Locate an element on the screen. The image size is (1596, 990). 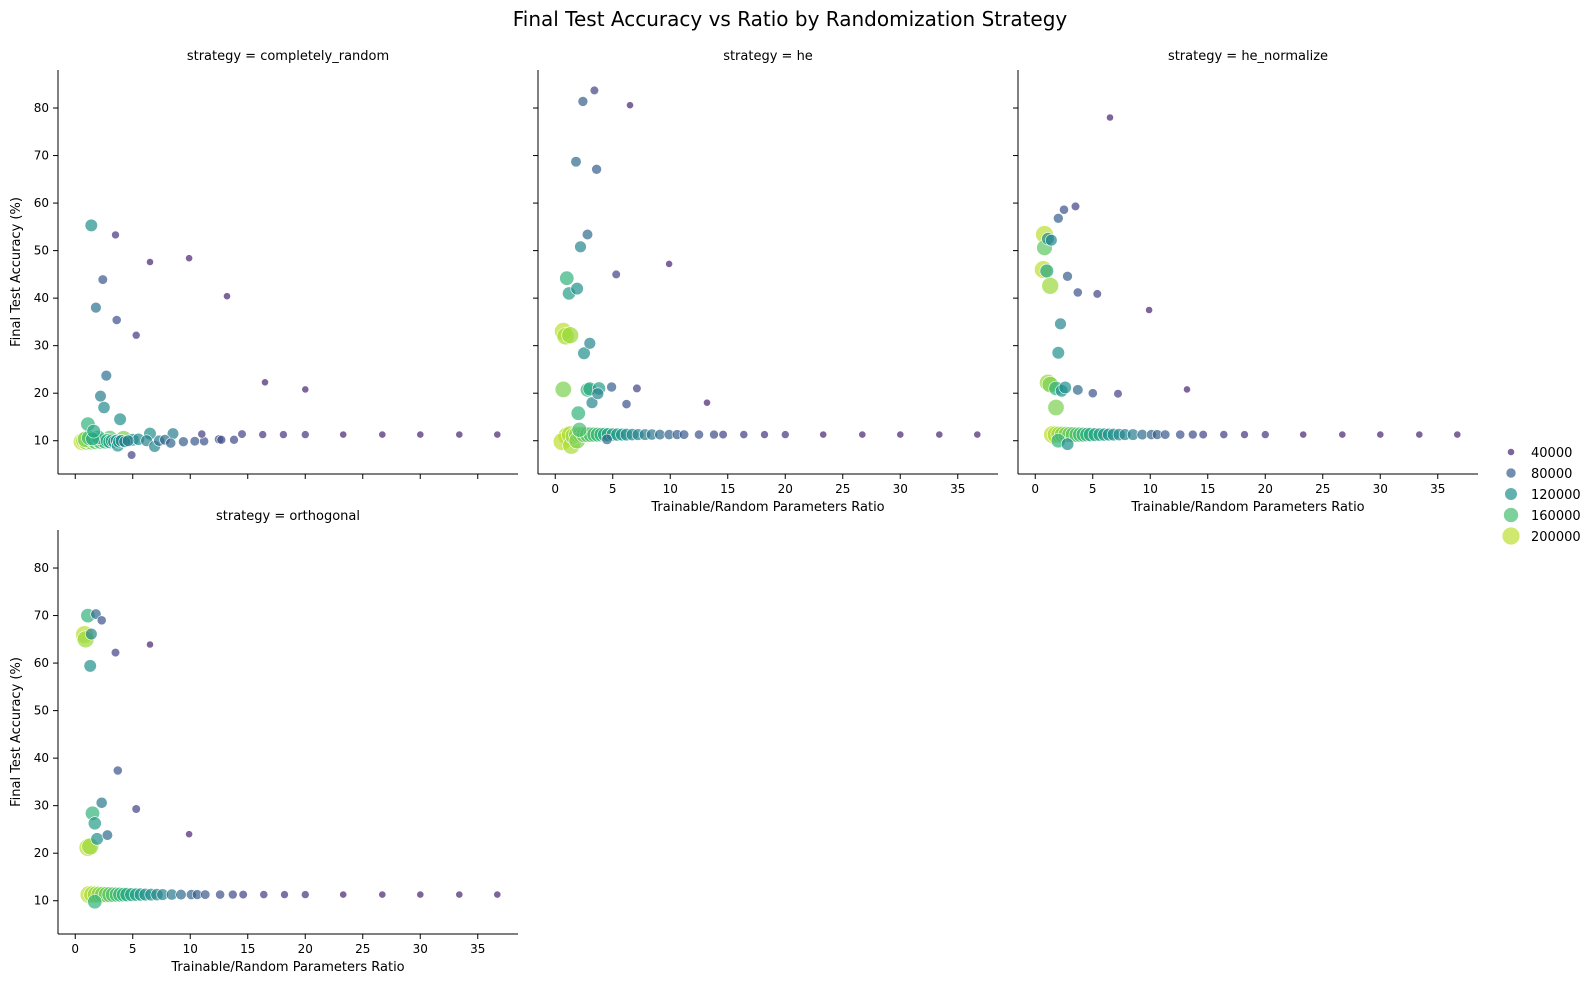
panel-title: strategy = completely_random is located at coordinates (288, 56).